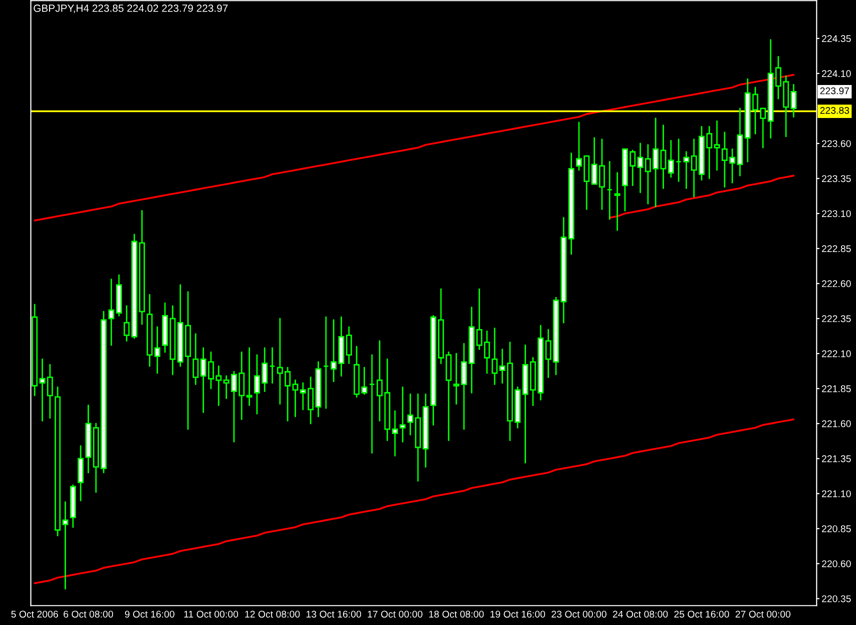 The height and width of the screenshot is (625, 856). Describe the element at coordinates (836, 458) in the screenshot. I see `y-tick-label: 221.35` at that location.